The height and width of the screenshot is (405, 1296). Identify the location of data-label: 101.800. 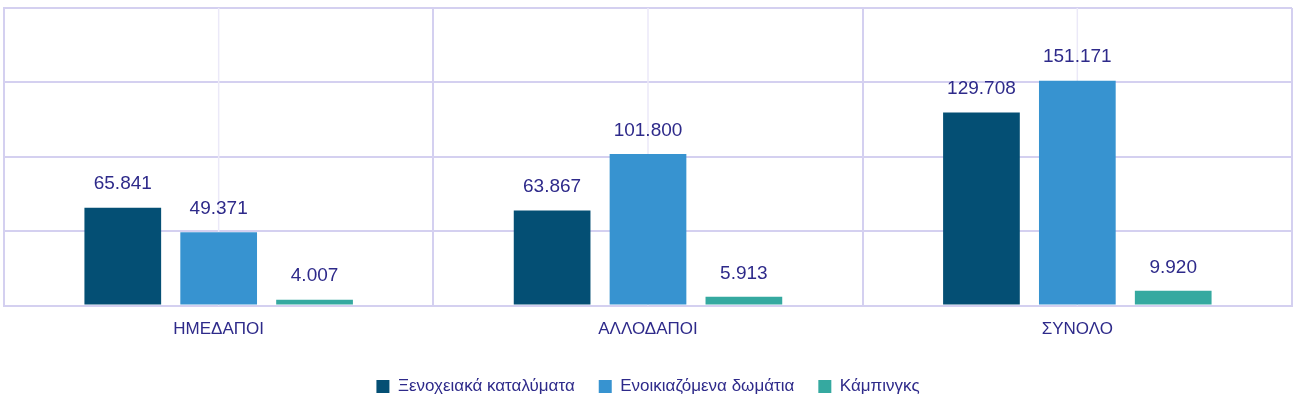
(648, 129).